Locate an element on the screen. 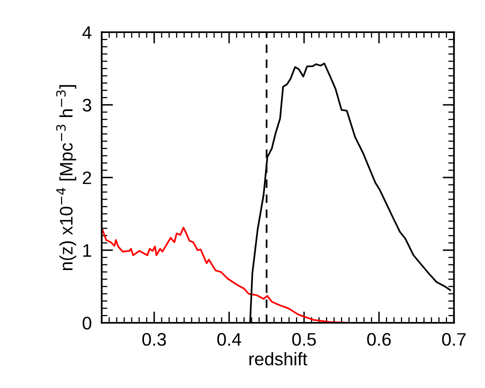 This screenshot has width=485, height=388. y-tick-label: 1 is located at coordinates (87, 250).